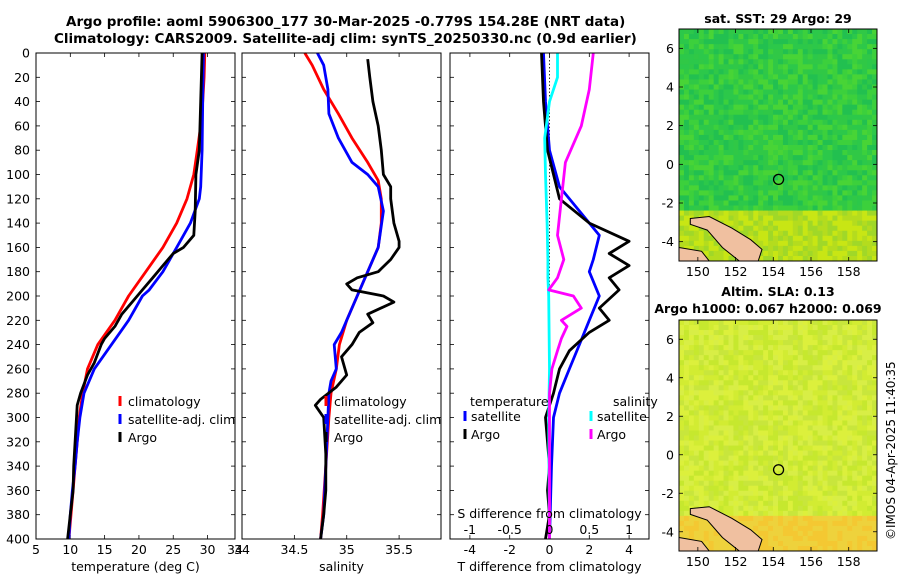  What do you see at coordinates (294, 549) in the screenshot?
I see `x-tick-label: 34.5` at bounding box center [294, 549].